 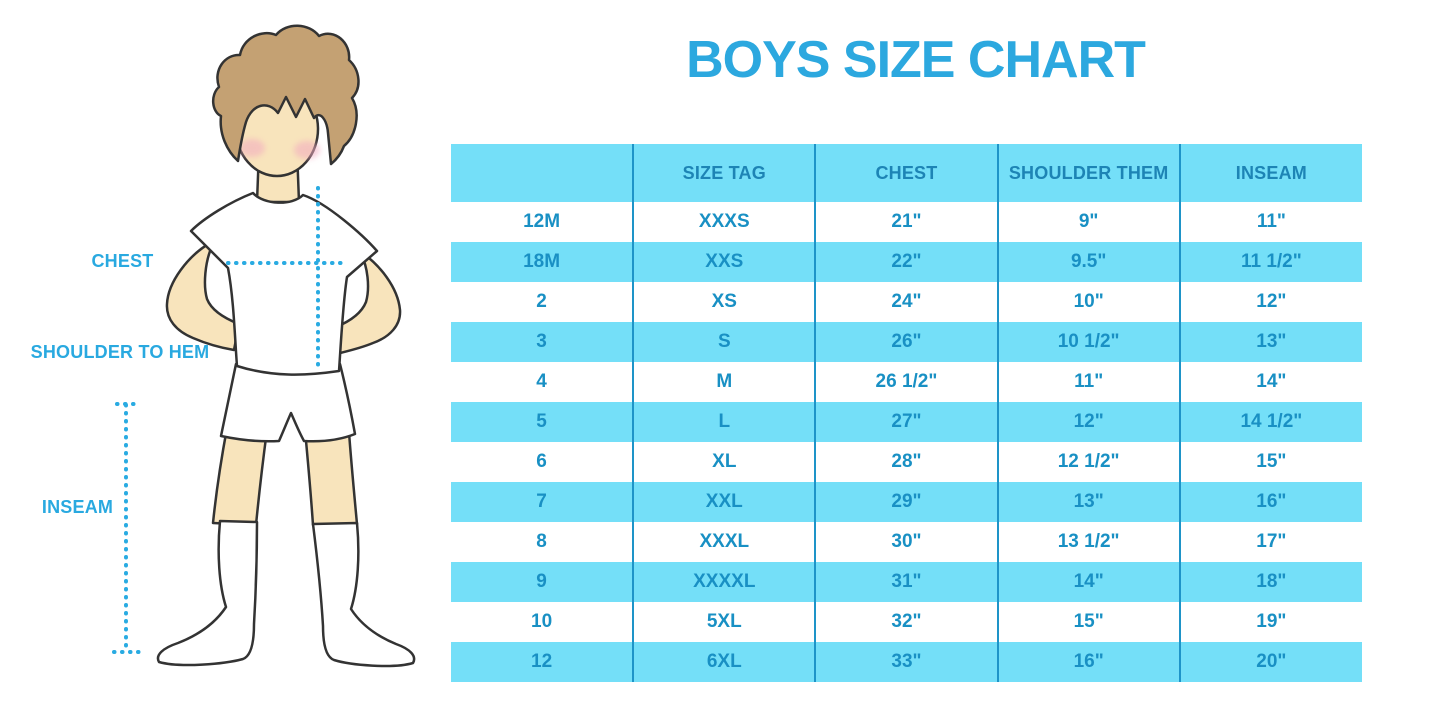 I want to click on table-cell: 24", so click(x=906, y=302).